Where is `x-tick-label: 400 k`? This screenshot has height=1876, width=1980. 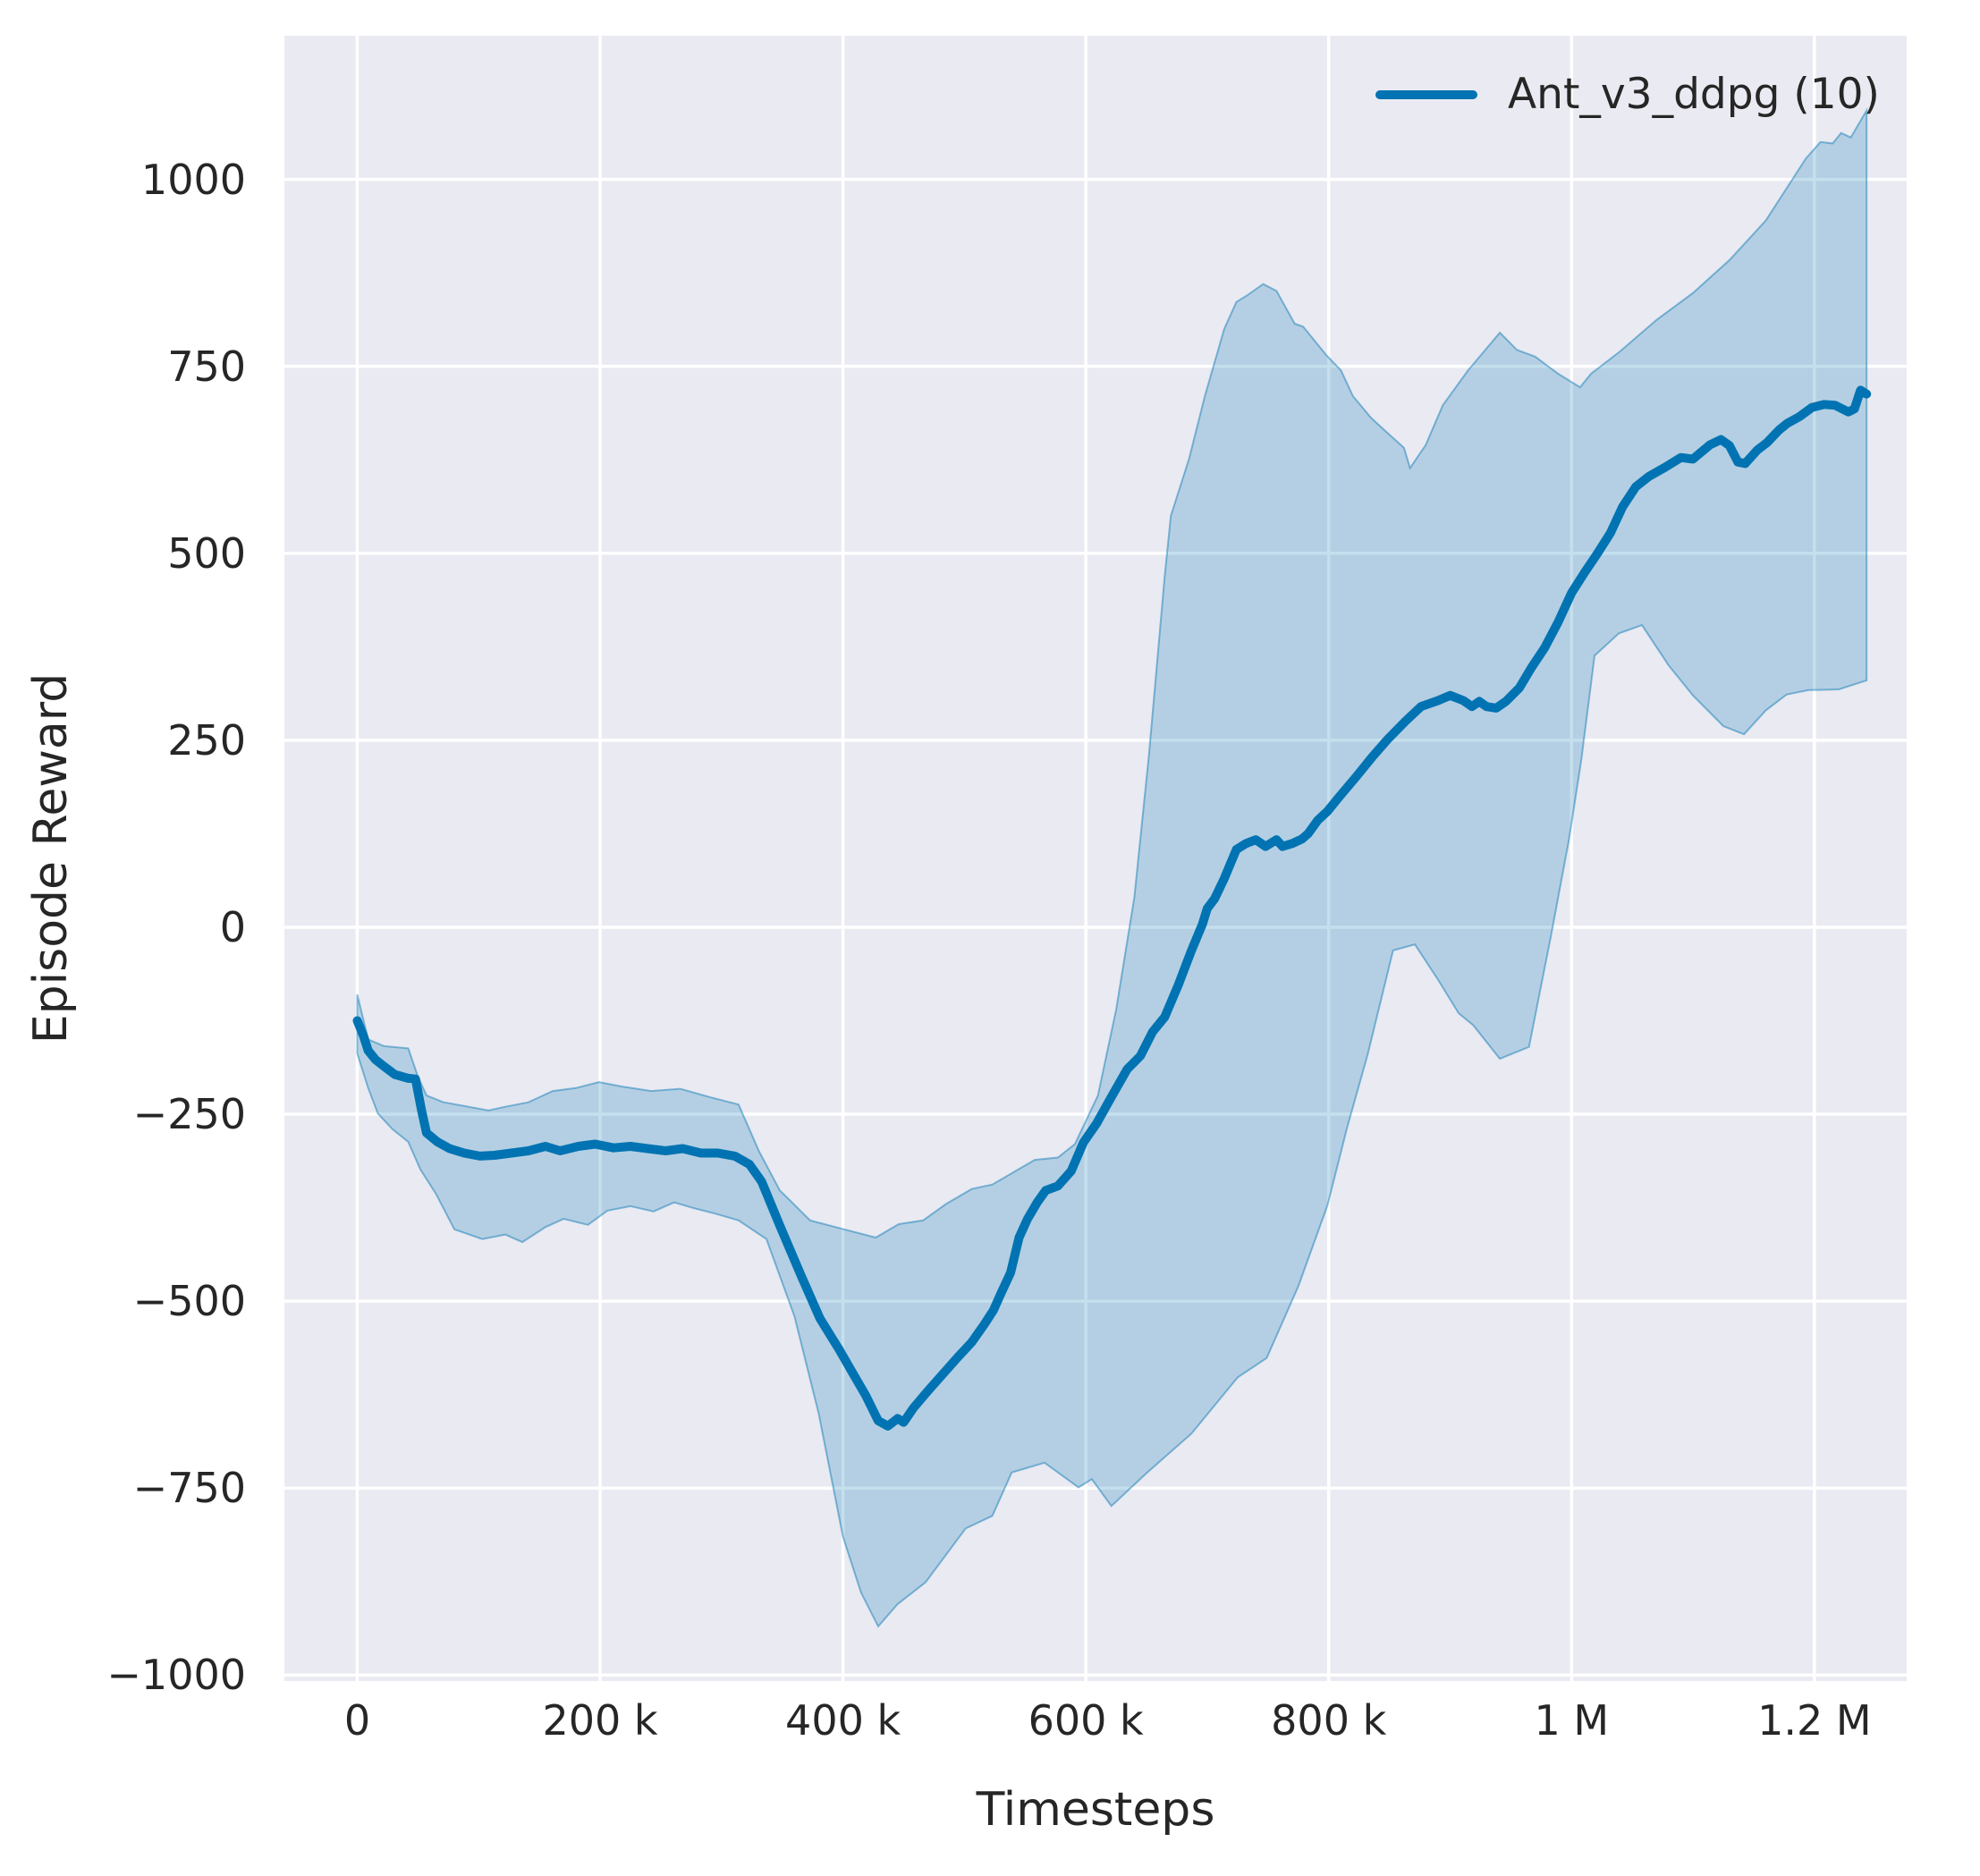 x-tick-label: 400 k is located at coordinates (843, 1720).